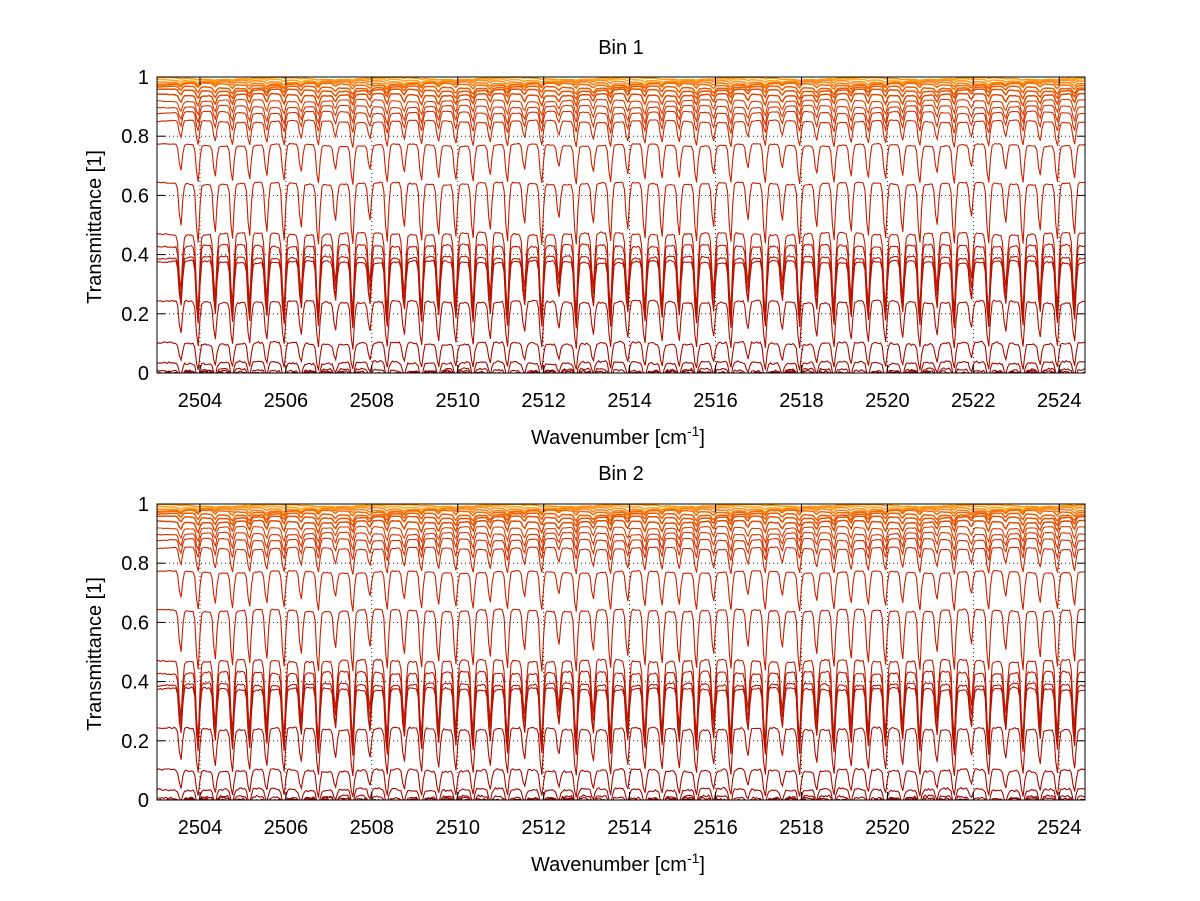 This screenshot has height=901, width=1200. I want to click on chart-title: Bin 1, so click(621, 48).